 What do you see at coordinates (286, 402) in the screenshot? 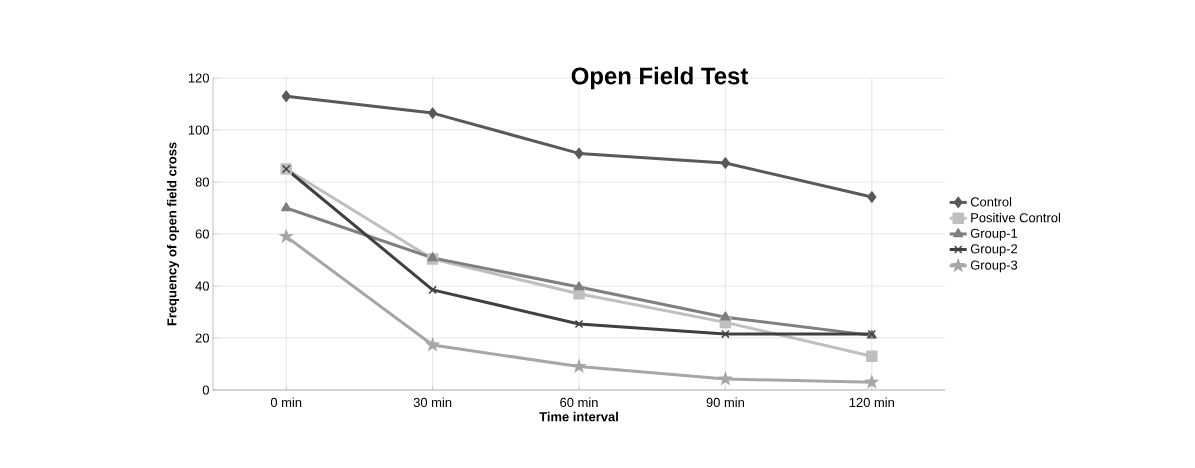
I see `x-tick-label: 0 min` at bounding box center [286, 402].